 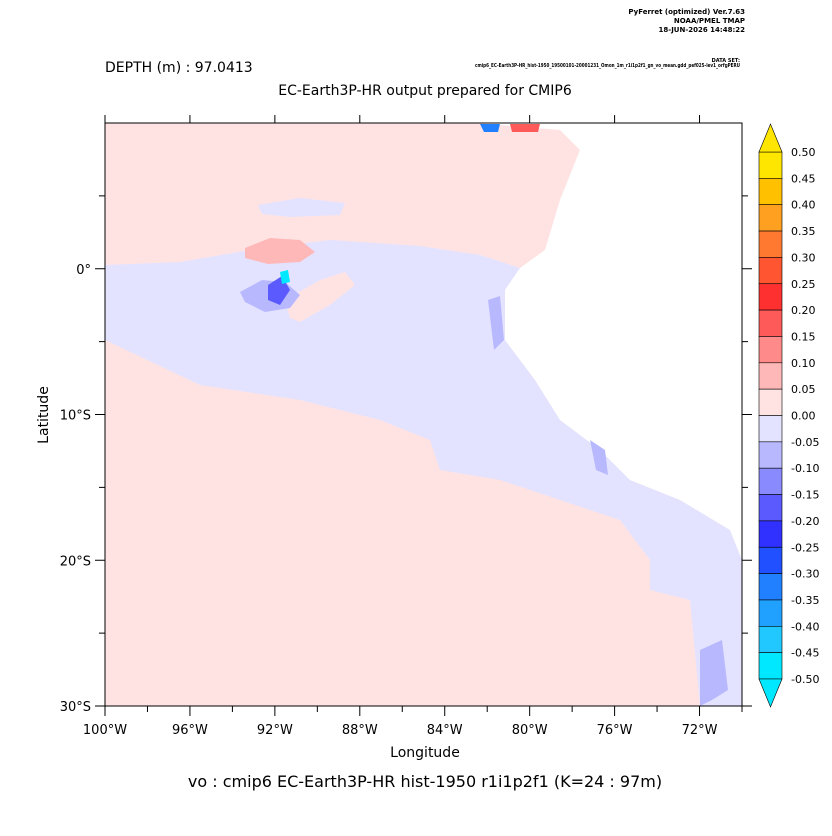 I want to click on header-line: NOAA/PMEL TMAP, so click(x=709, y=21).